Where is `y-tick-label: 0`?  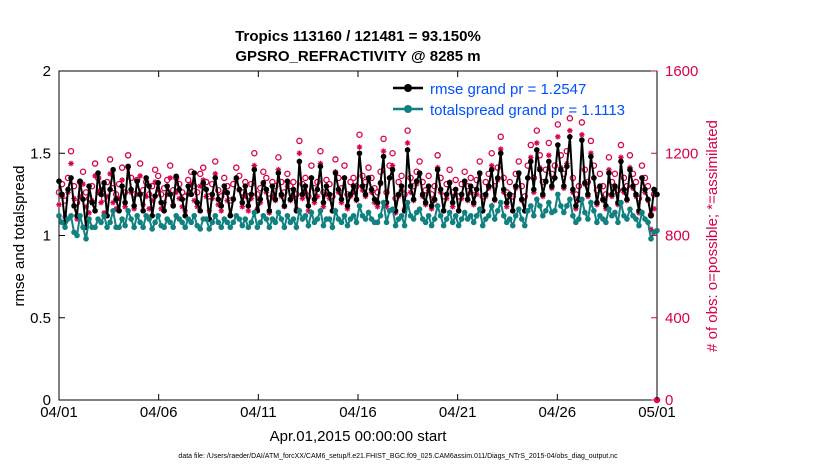
y-tick-label: 0 is located at coordinates (47, 400).